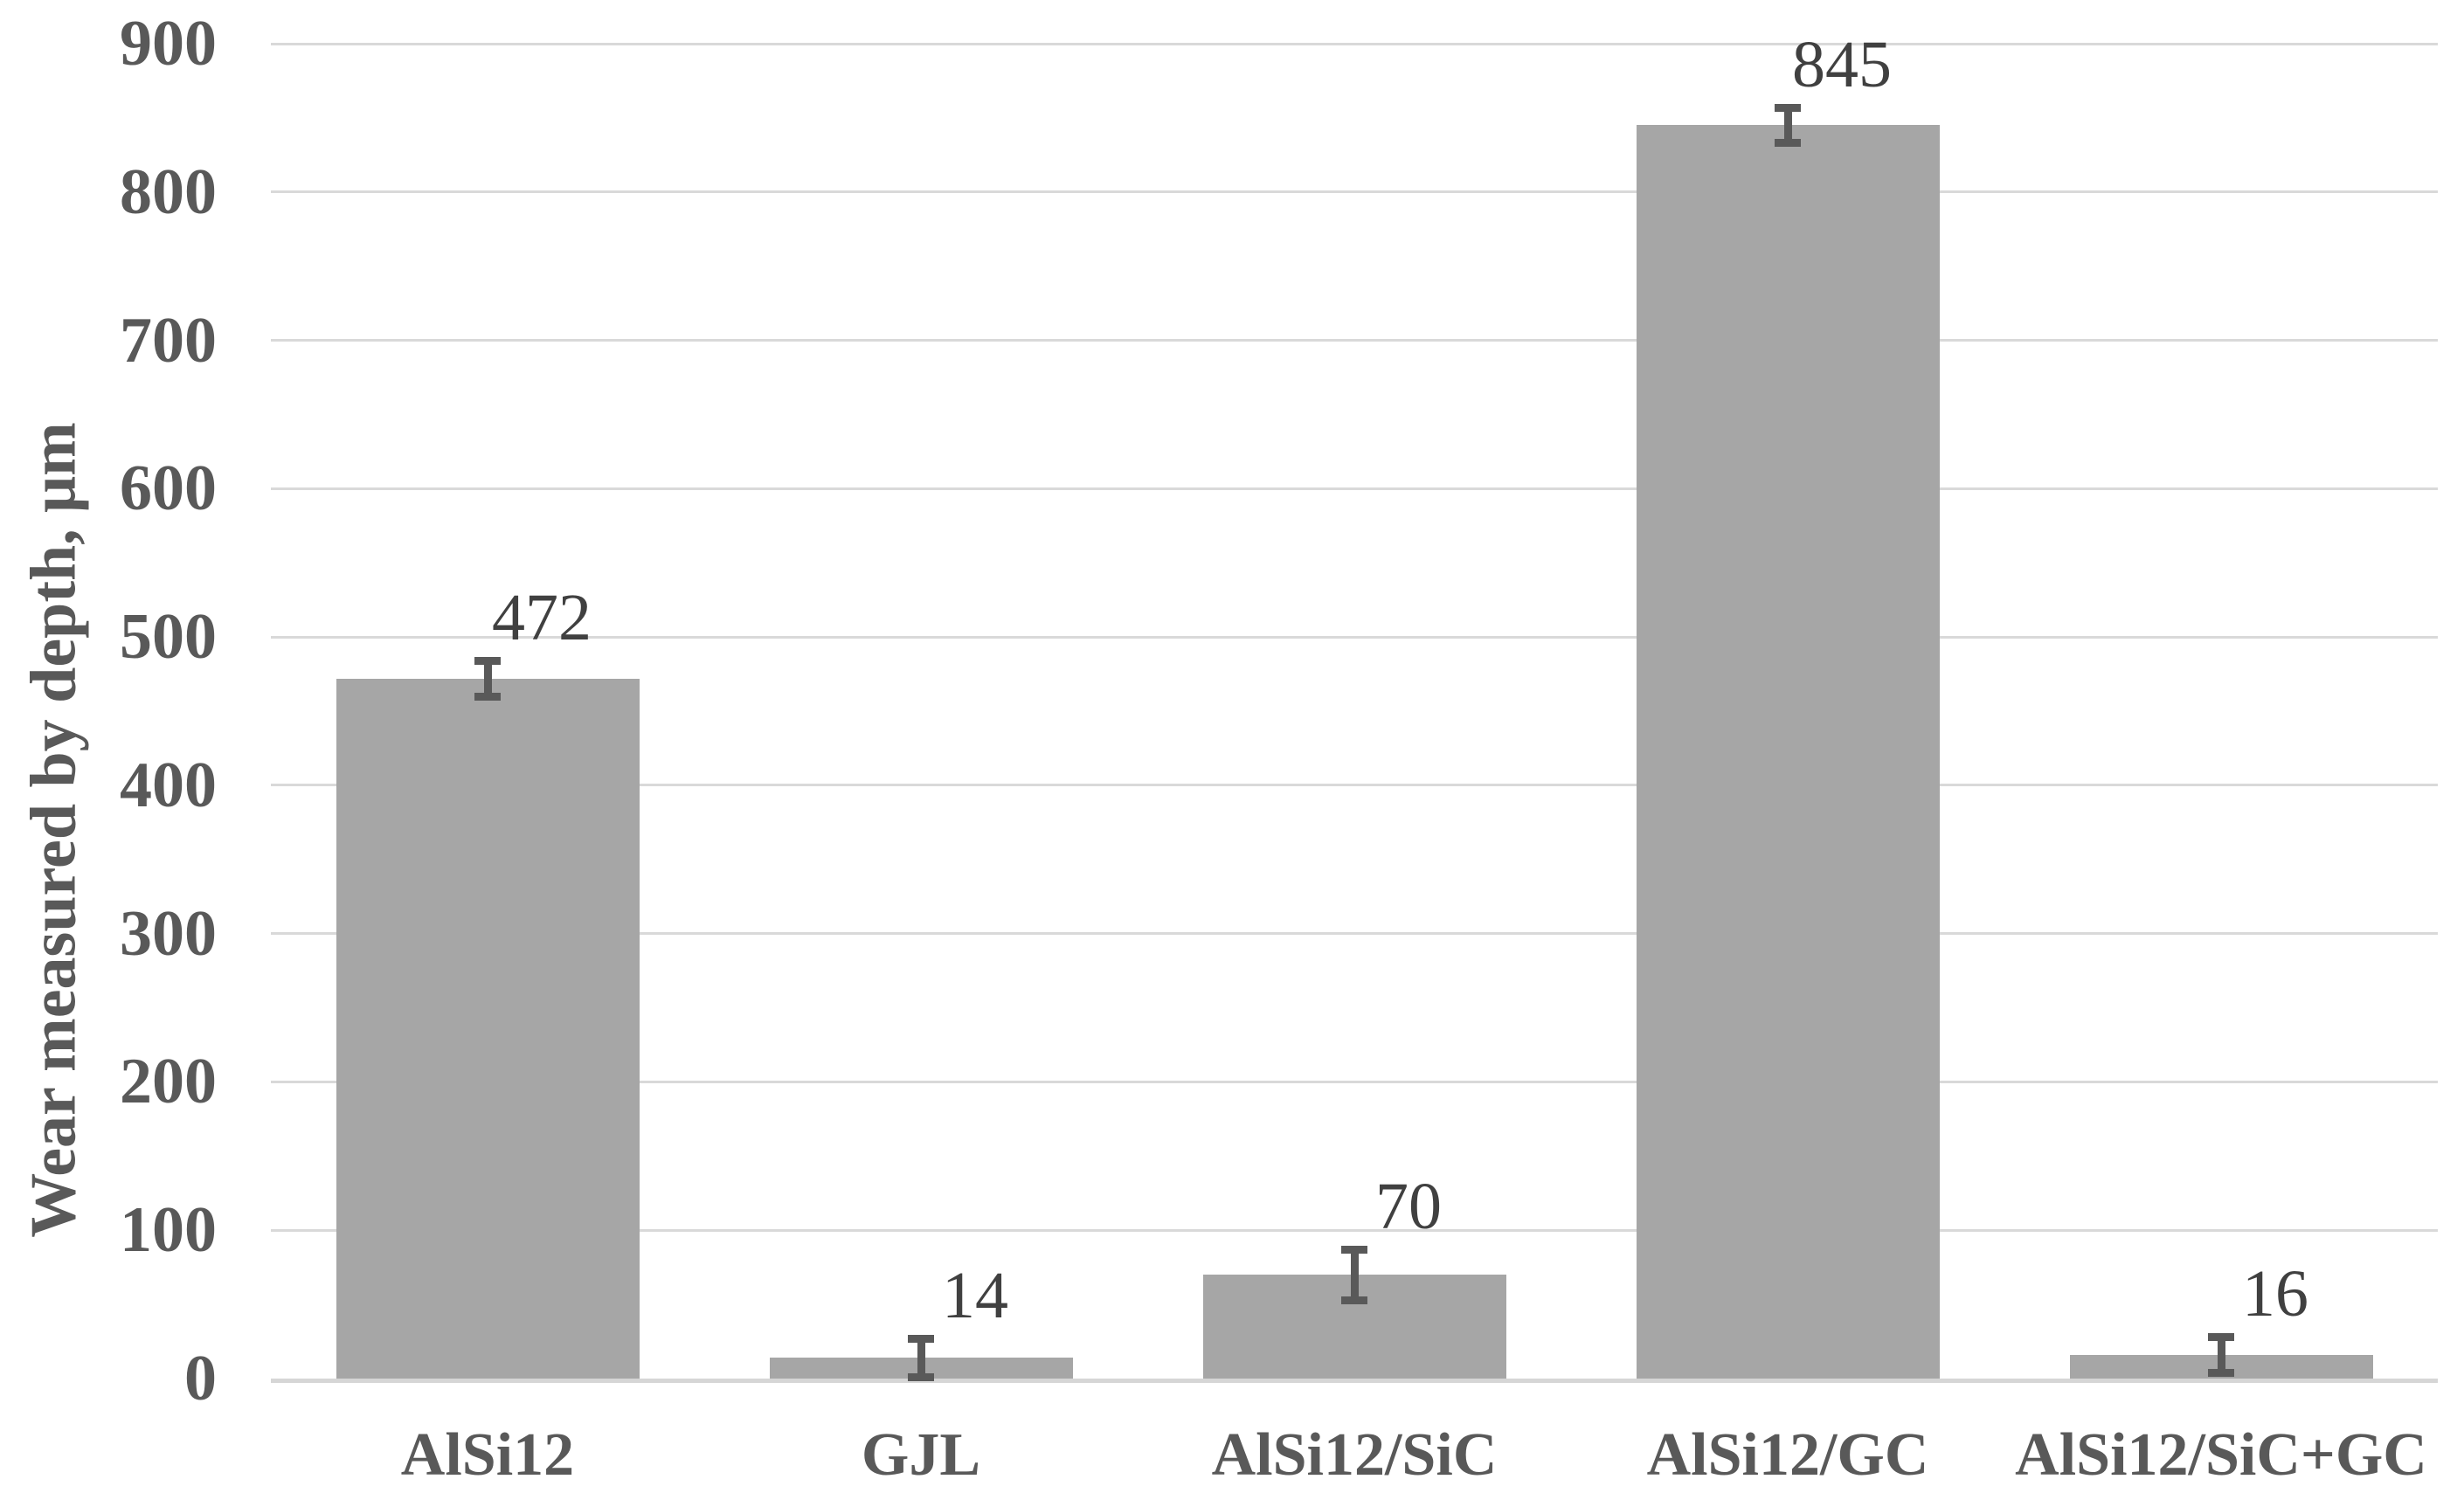 This screenshot has height=1493, width=2464. Describe the element at coordinates (168, 192) in the screenshot. I see `y-tick-label: 800` at that location.